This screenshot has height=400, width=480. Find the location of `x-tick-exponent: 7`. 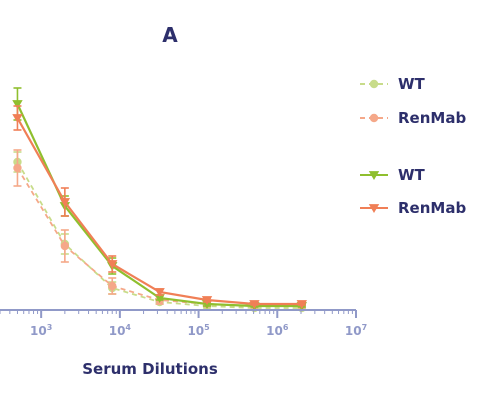

x-tick-exponent: 7 is located at coordinates (365, 327).